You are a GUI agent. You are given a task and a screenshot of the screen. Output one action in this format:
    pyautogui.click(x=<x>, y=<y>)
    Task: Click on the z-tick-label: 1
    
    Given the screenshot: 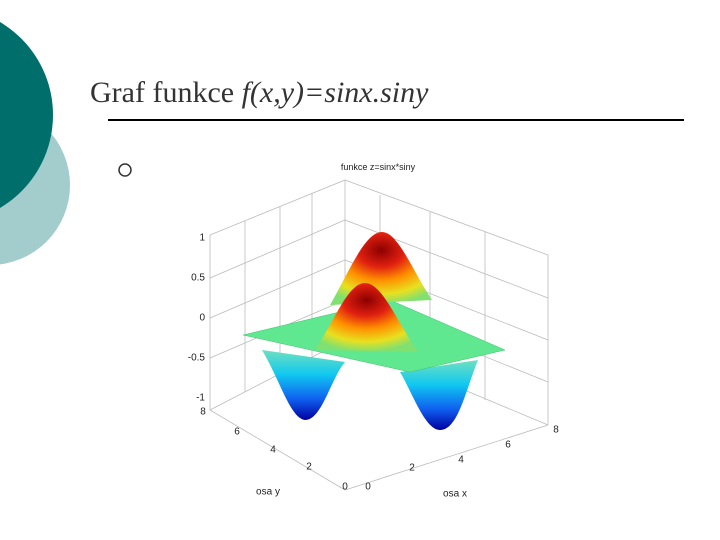 What is the action you would take?
    pyautogui.click(x=202, y=238)
    